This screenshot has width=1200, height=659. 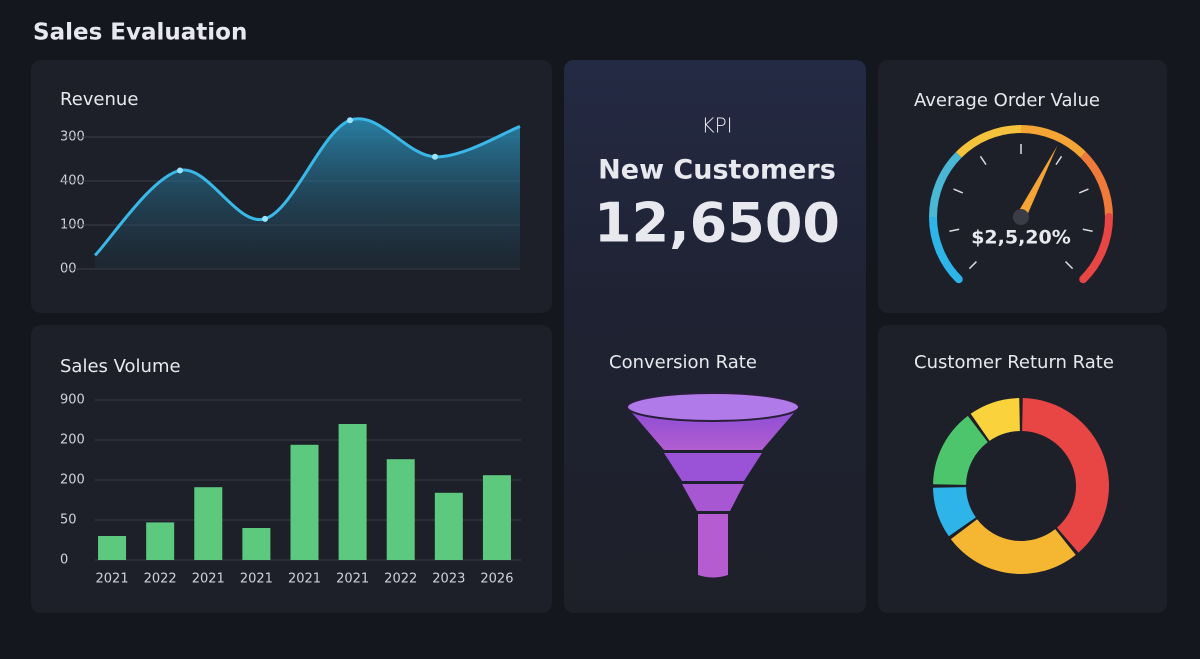 I want to click on funnel-top, so click(x=713, y=407).